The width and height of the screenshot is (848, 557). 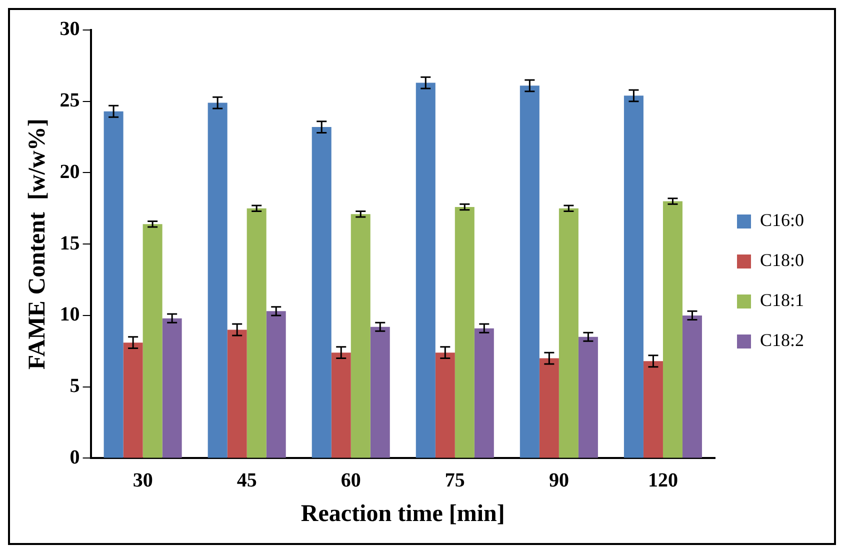 What do you see at coordinates (350, 480) in the screenshot?
I see `x-tick-label: 60` at bounding box center [350, 480].